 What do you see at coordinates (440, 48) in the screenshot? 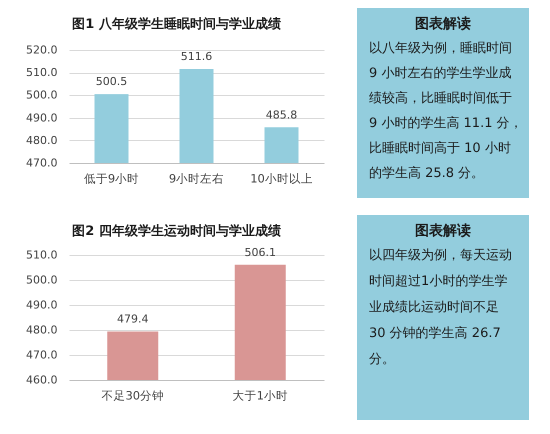
I see `text: 以八年级为例，睡眠时间` at bounding box center [440, 48].